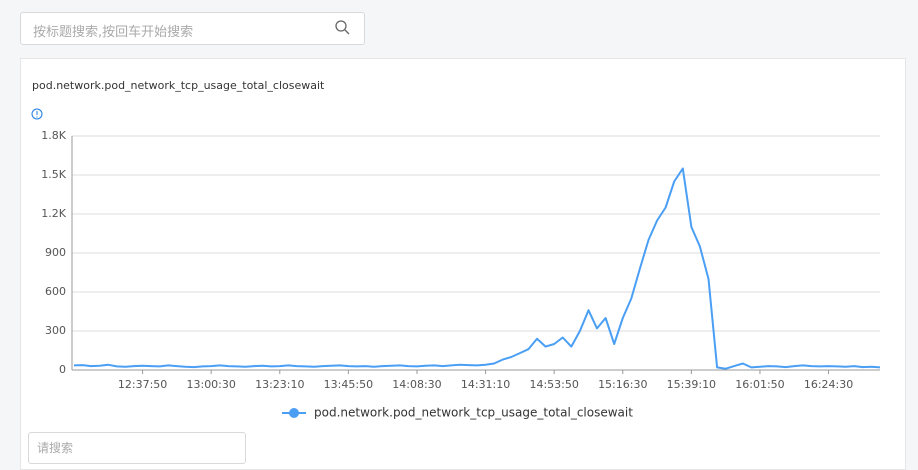  I want to click on y-tick-label: 1.2K, so click(53, 213).